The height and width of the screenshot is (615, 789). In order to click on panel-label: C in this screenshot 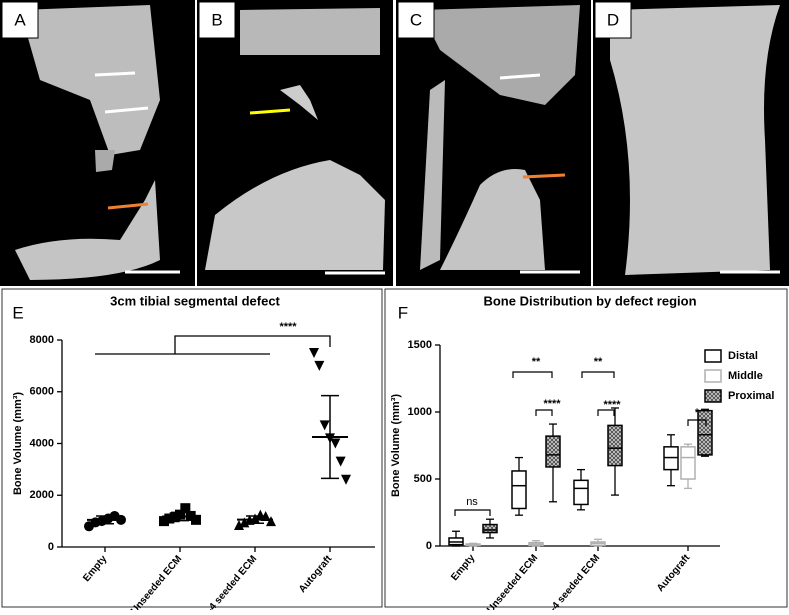, I will do `click(416, 19)`.